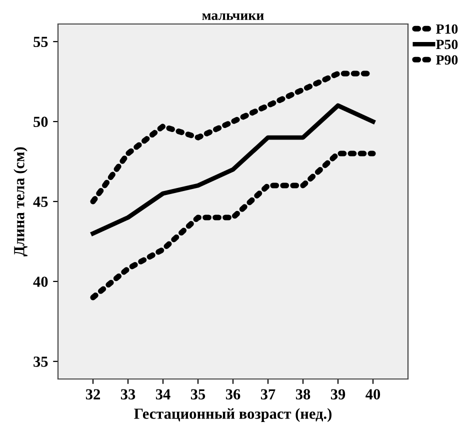 The height and width of the screenshot is (439, 472). I want to click on y-tick-label: 55, so click(41, 42).